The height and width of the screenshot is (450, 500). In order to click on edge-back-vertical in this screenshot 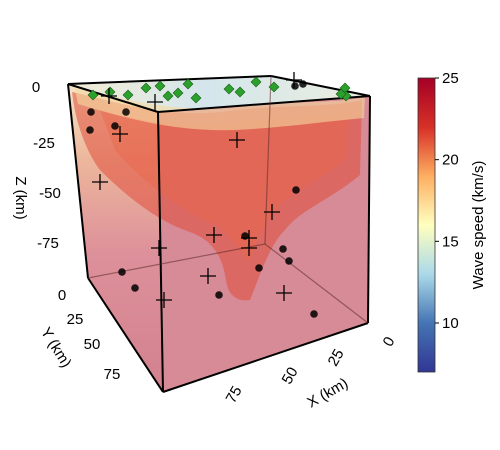, I will do `click(268, 160)`.